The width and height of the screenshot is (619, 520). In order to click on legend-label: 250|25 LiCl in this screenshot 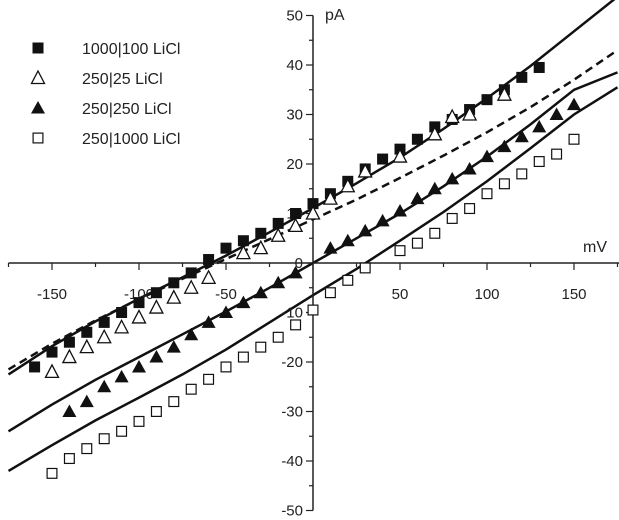, I will do `click(122, 79)`.